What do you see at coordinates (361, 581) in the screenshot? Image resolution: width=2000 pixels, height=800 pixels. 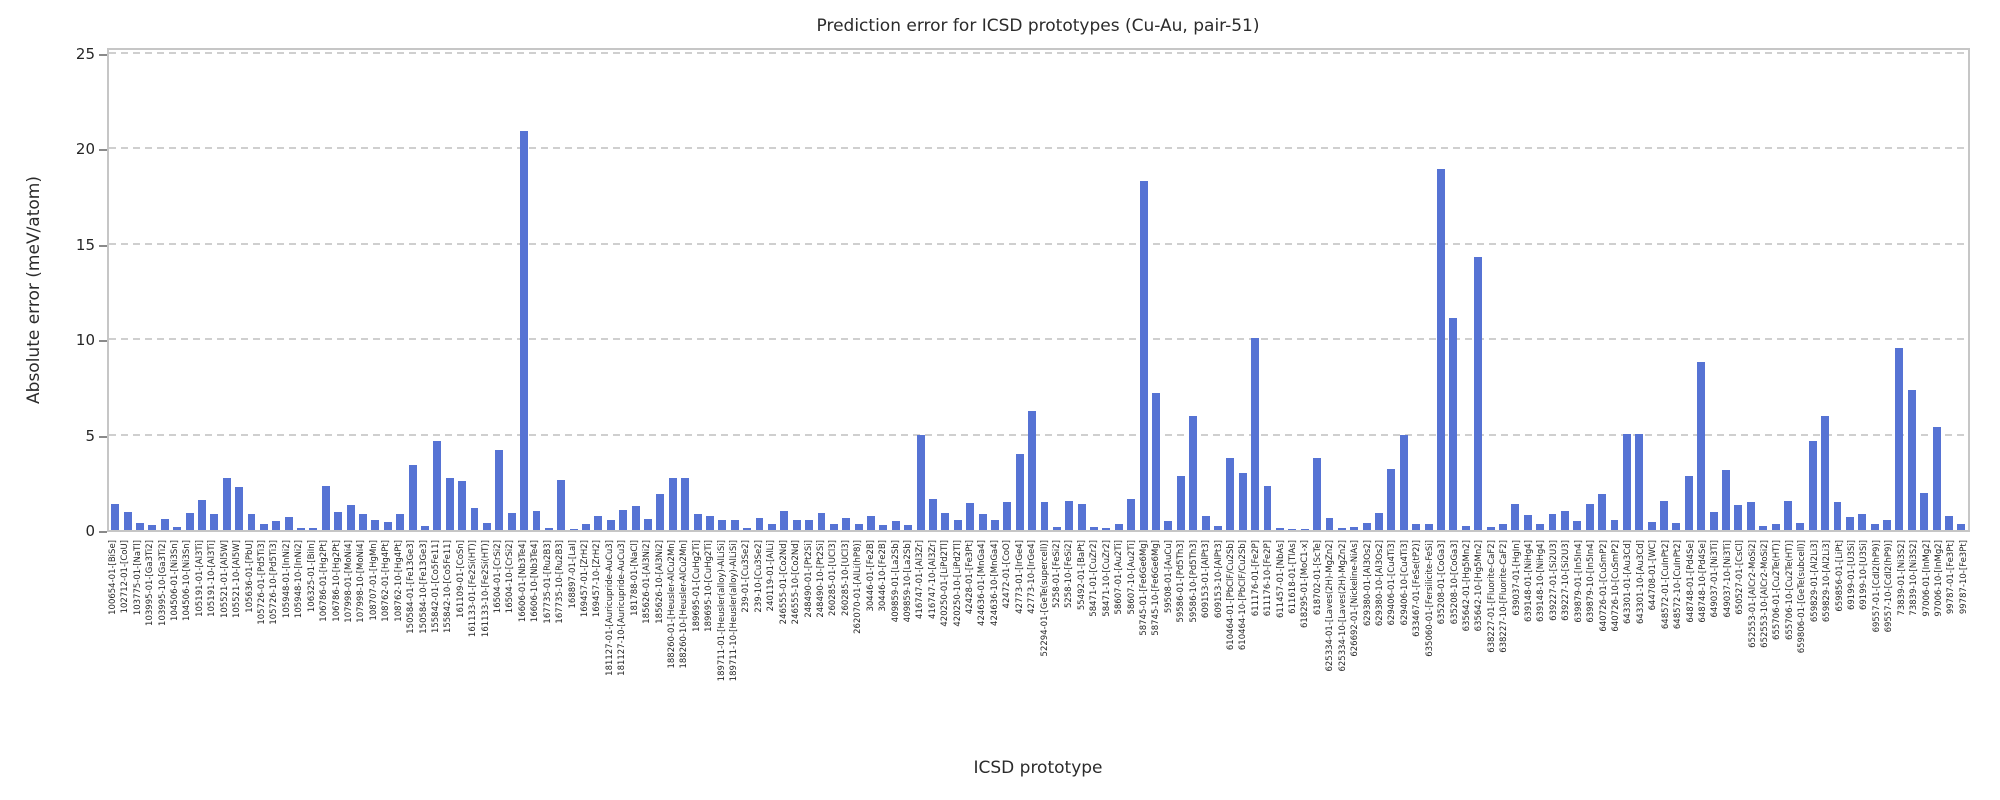 I see `x-tick-label: 107998-10-[MoNi4]` at bounding box center [361, 581].